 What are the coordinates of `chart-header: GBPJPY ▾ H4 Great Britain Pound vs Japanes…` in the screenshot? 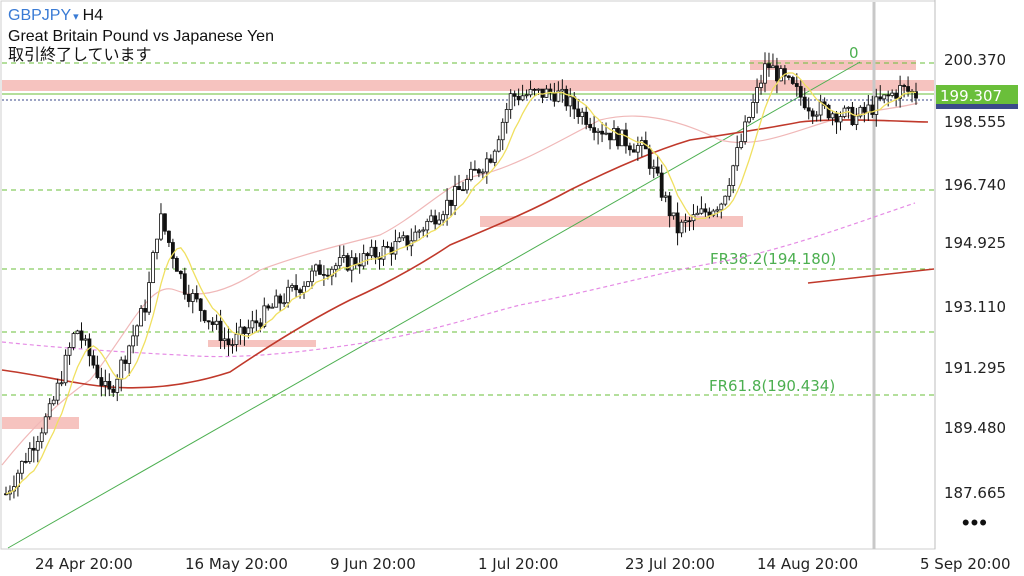 It's located at (141, 35).